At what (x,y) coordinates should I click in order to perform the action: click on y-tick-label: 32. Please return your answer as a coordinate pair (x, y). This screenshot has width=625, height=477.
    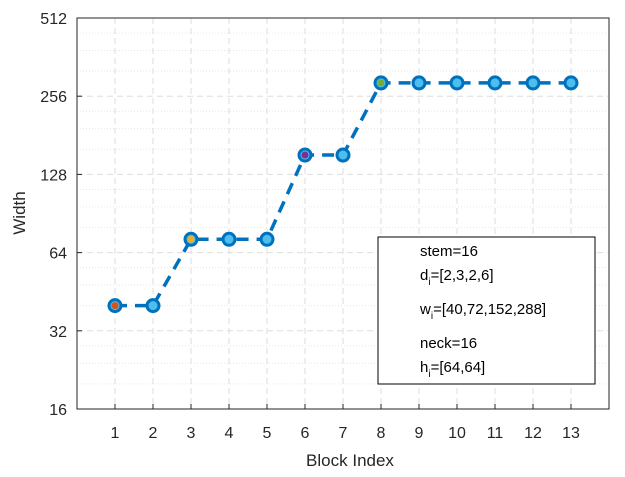
    Looking at the image, I should click on (58, 332).